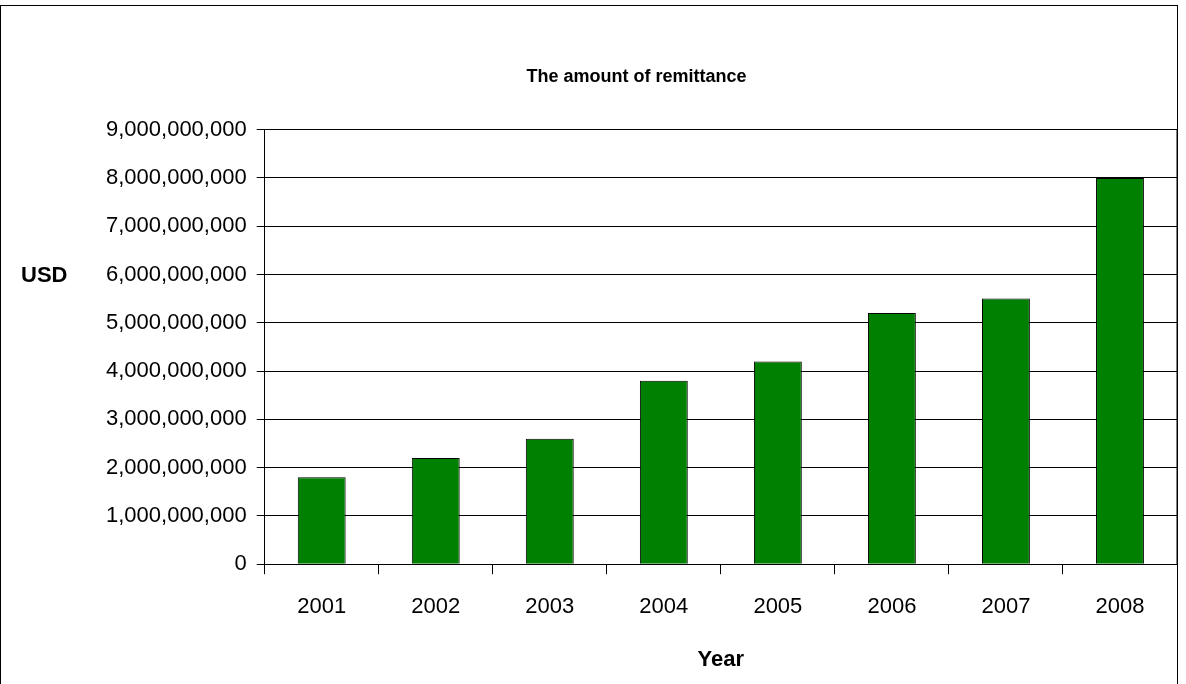 The height and width of the screenshot is (684, 1186). What do you see at coordinates (636, 75) in the screenshot?
I see `chart-title: The amount of remittance` at bounding box center [636, 75].